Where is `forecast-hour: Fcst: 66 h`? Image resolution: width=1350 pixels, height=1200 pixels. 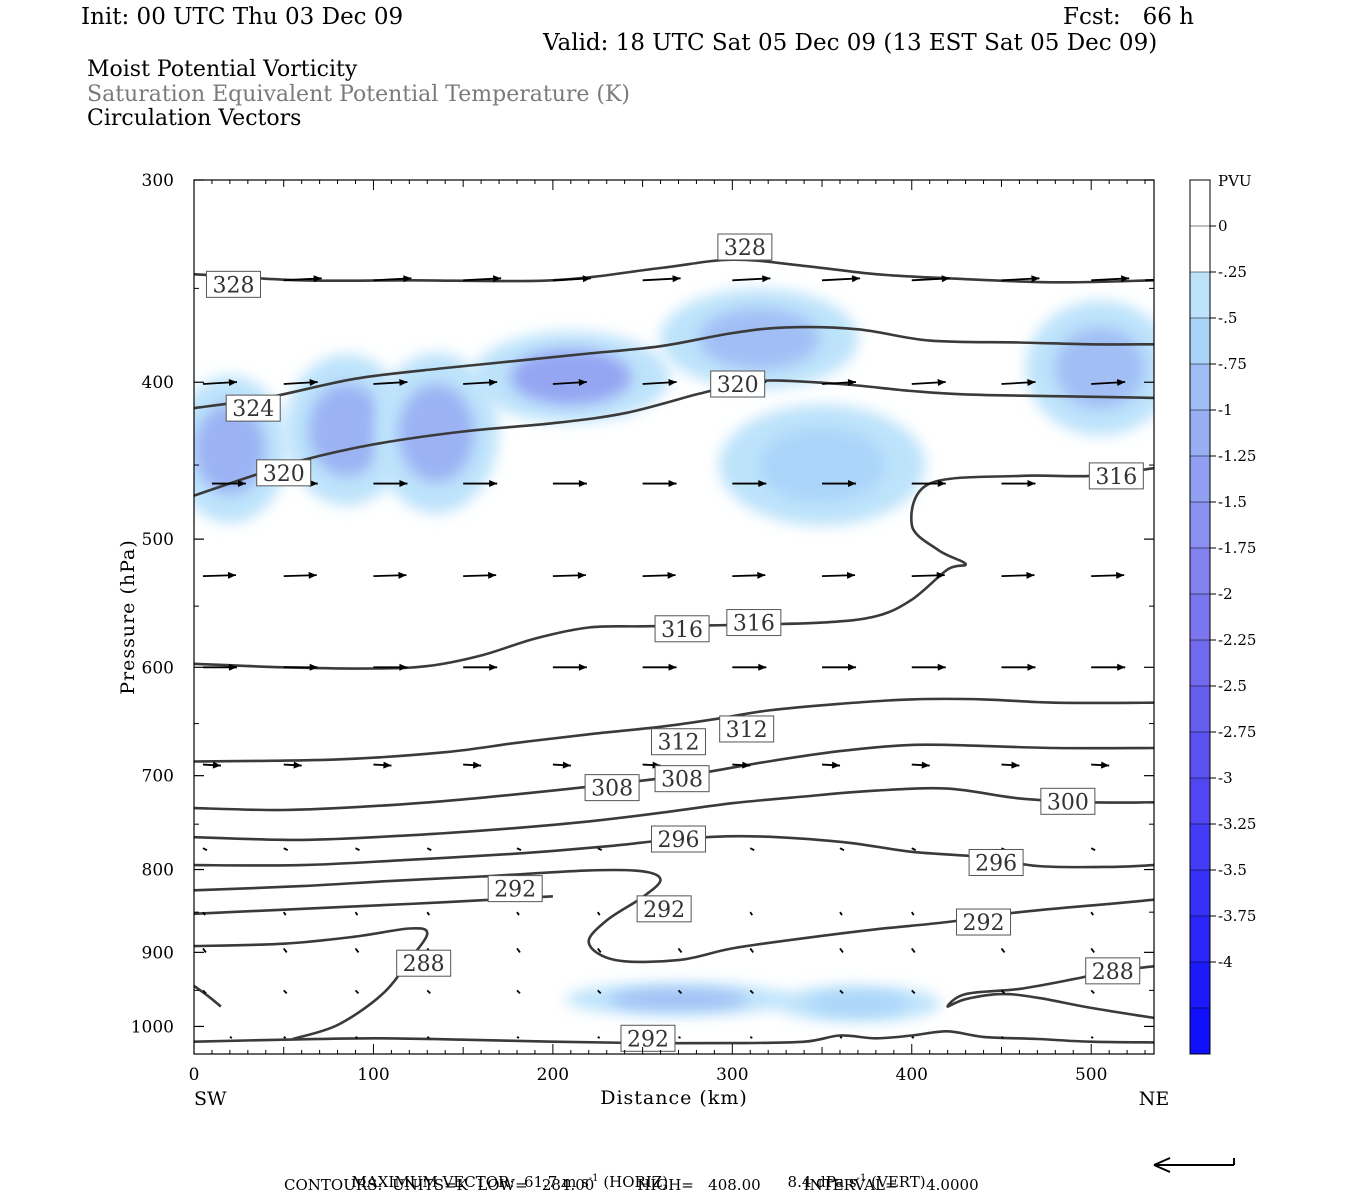
forecast-hour: Fcst: 66 h is located at coordinates (1128, 17).